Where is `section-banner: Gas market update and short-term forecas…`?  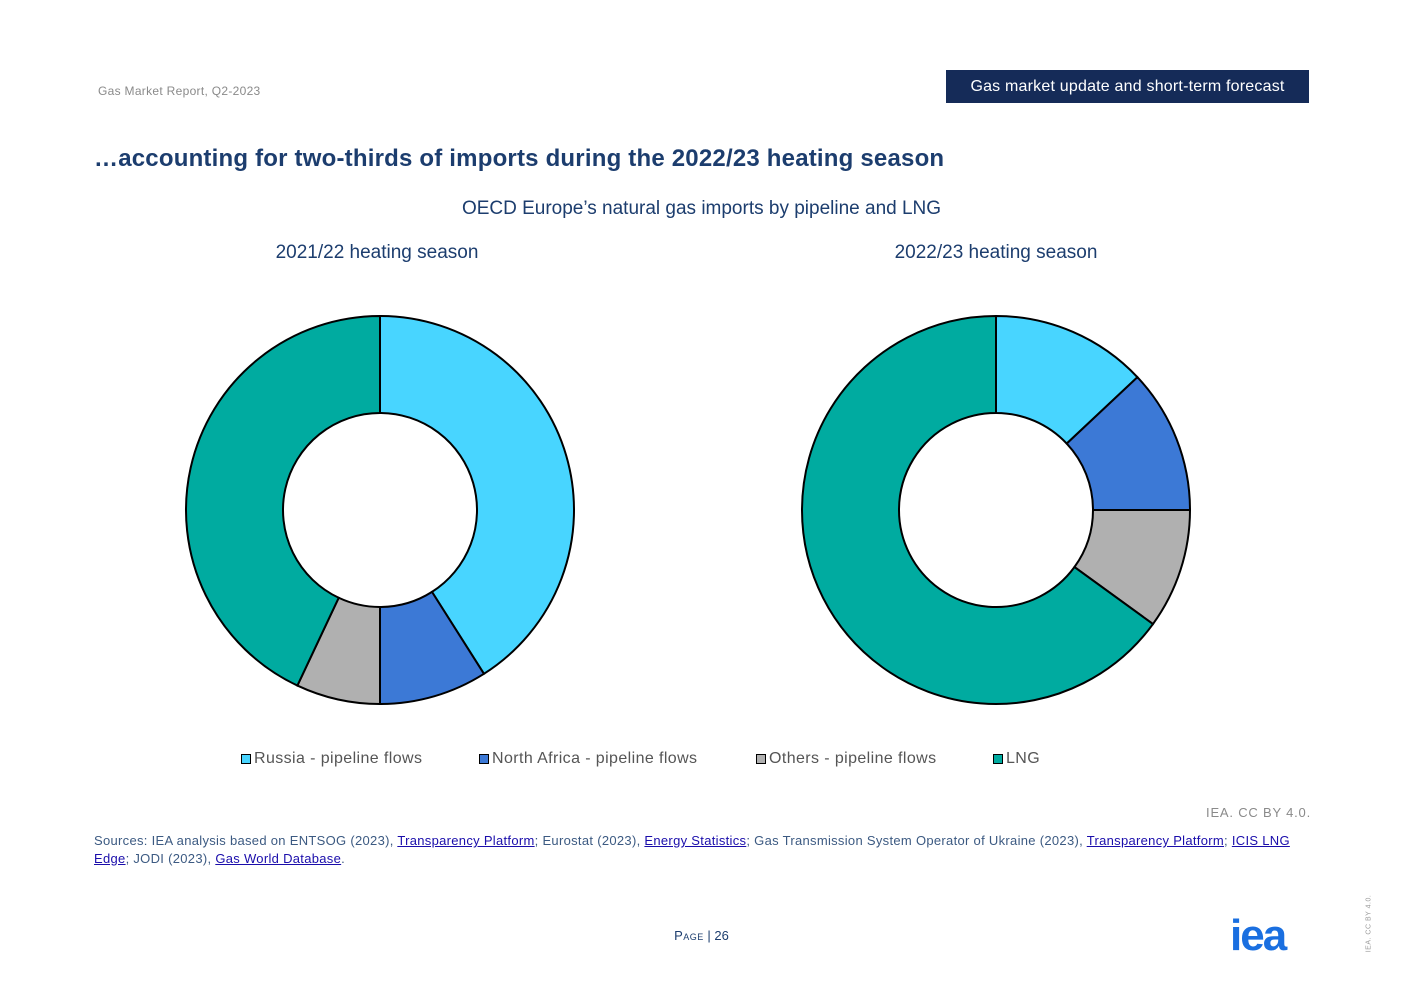
section-banner: Gas market update and short-term forecas… is located at coordinates (1127, 86).